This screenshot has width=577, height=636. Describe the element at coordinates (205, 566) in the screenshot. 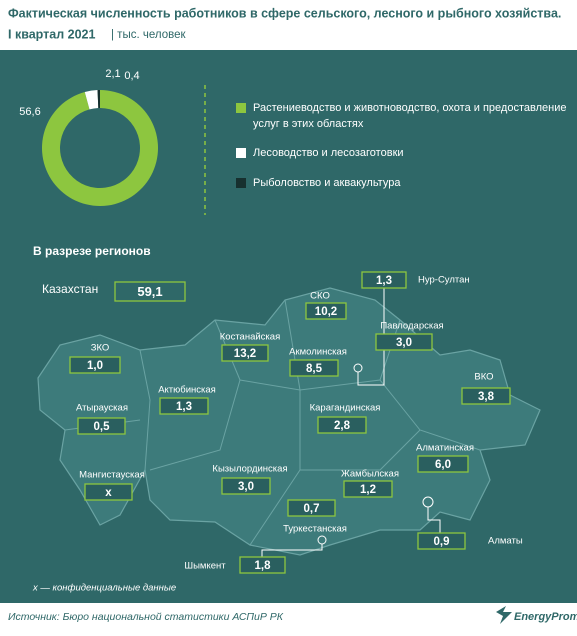

I see `region-name: Шымкент` at that location.